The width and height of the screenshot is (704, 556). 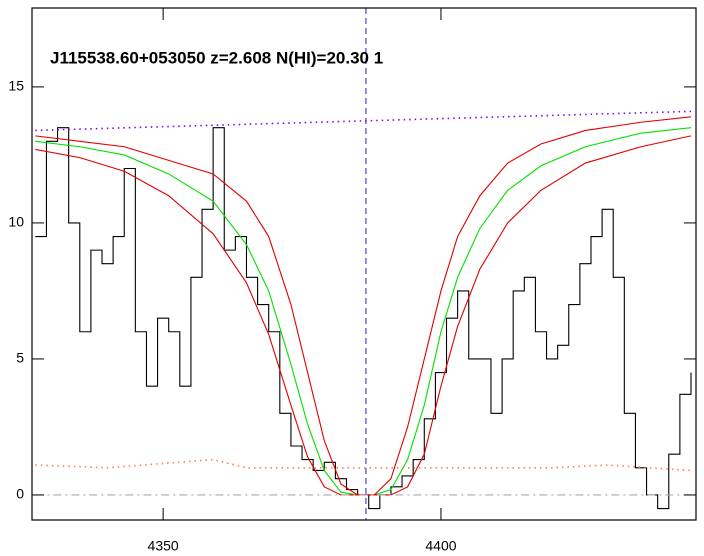 What do you see at coordinates (16, 222) in the screenshot?
I see `y-tick-label: 10` at bounding box center [16, 222].